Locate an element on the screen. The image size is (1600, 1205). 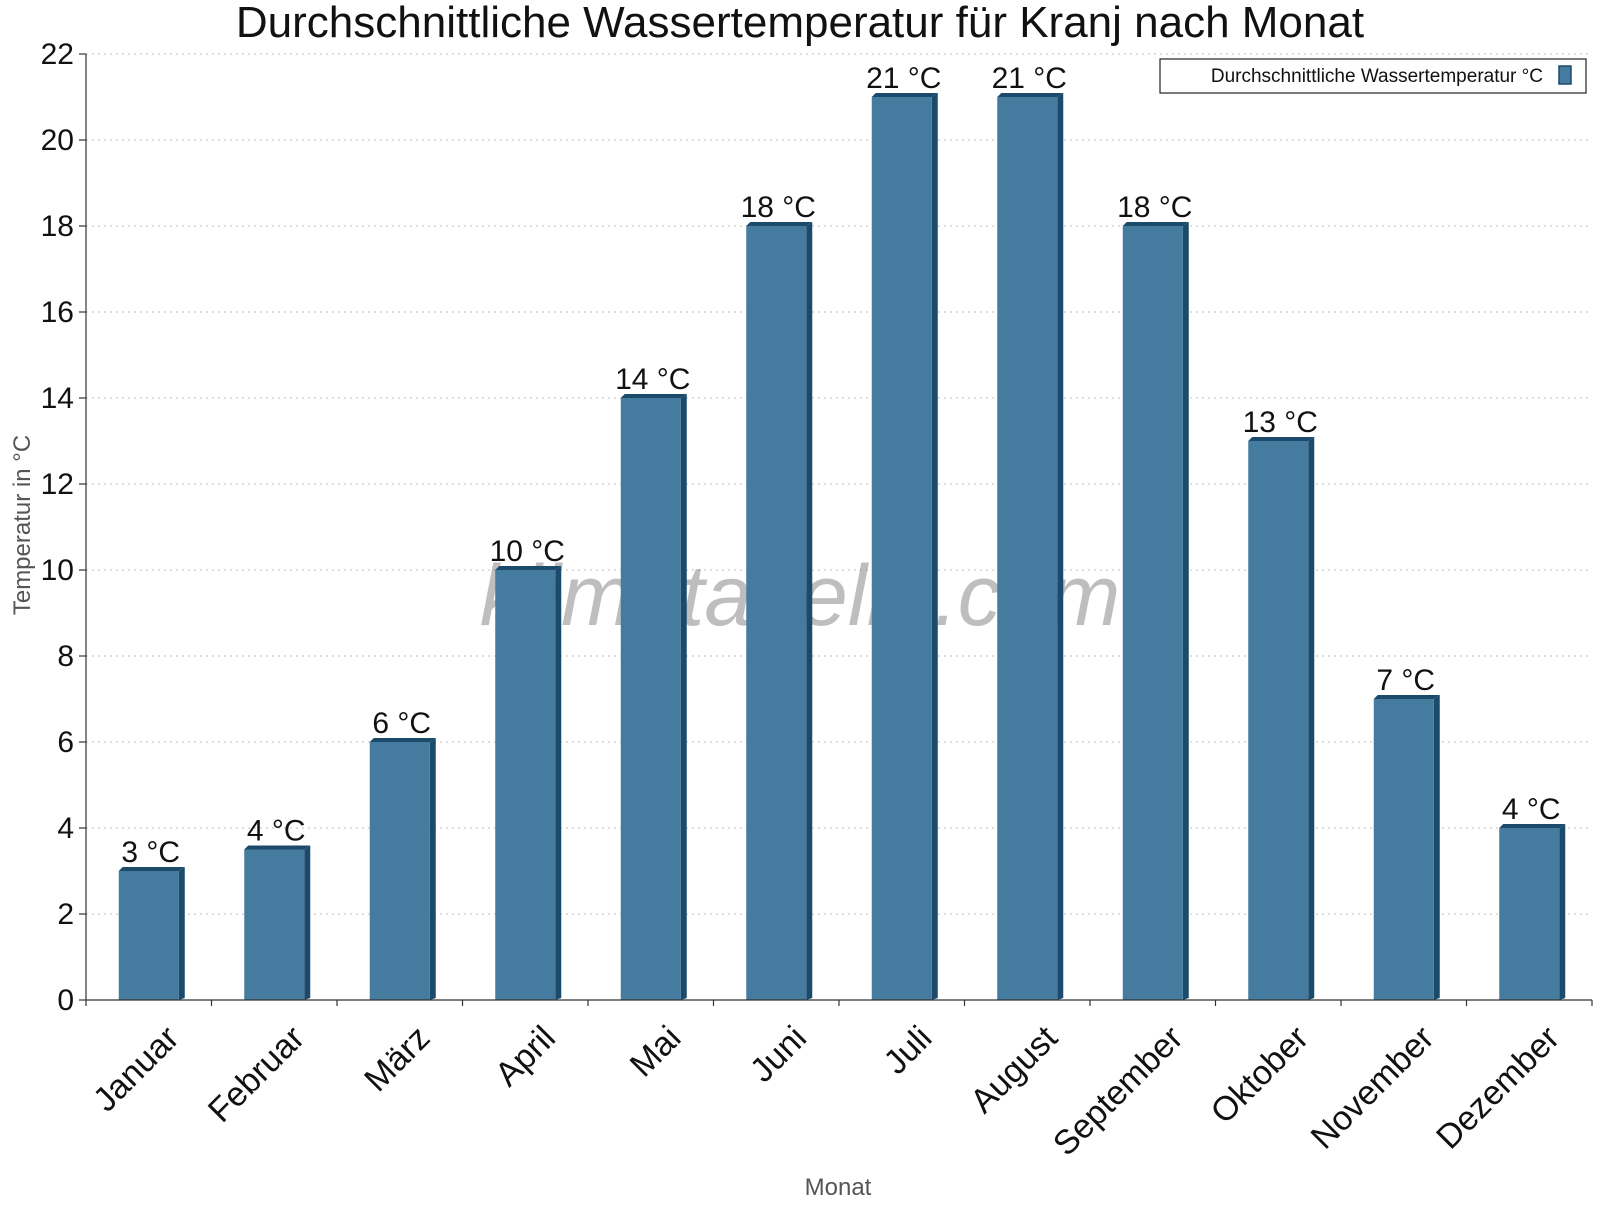
x-tick-label: Januar is located at coordinates (136, 1069).